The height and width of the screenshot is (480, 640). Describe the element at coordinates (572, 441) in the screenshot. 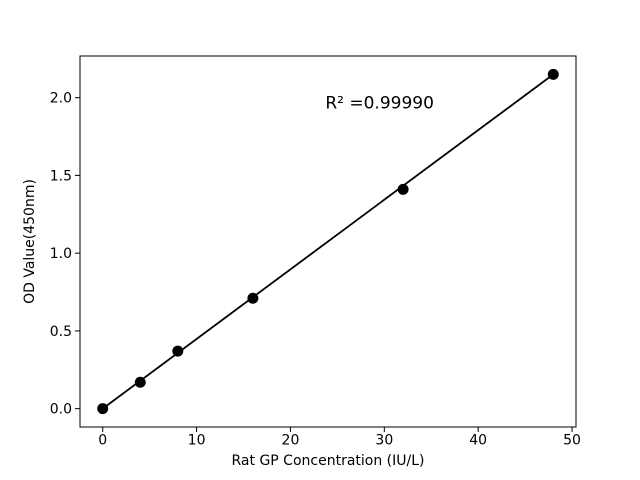

I see `x-tick-label: 50` at that location.